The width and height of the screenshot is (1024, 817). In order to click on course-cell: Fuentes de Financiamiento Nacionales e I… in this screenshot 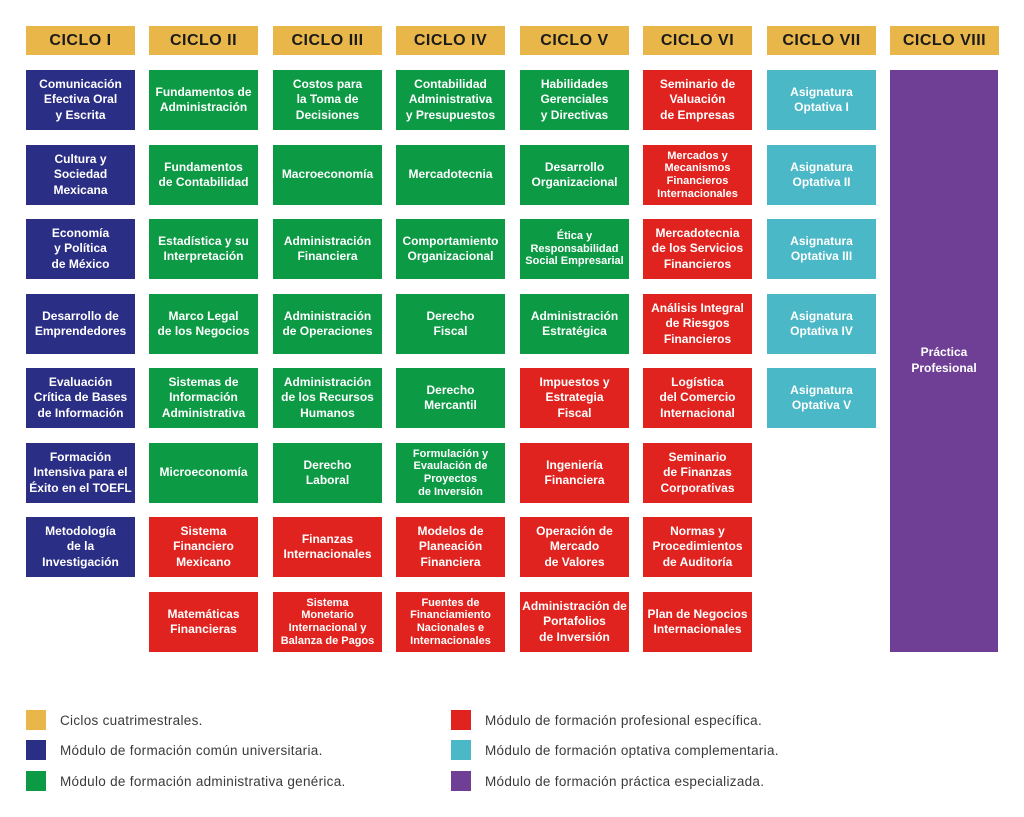, I will do `click(450, 622)`.